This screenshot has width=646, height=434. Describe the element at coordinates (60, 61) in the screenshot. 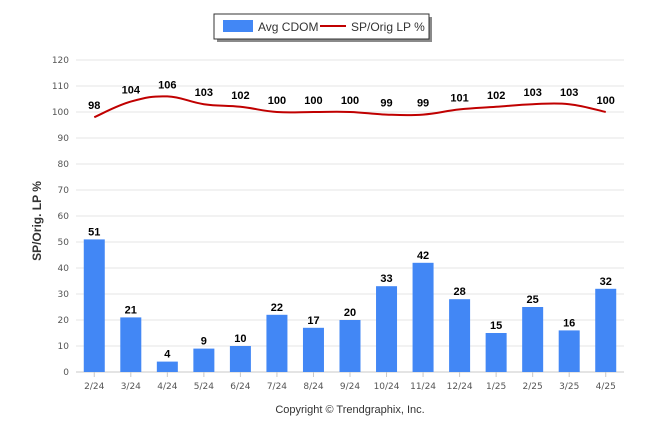

I see `y-tick-label: 120` at that location.